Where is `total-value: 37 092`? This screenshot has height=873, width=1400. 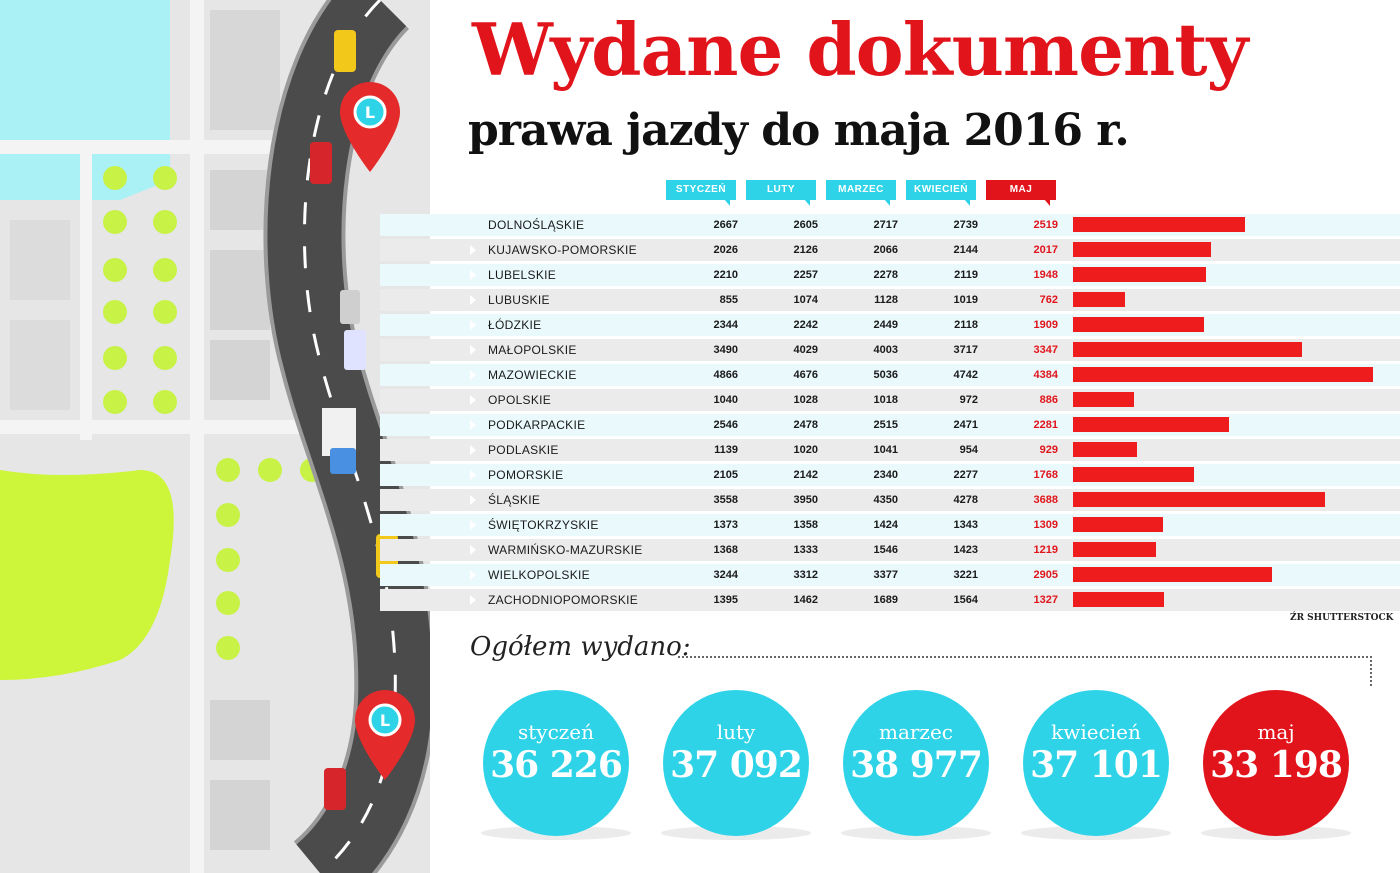
total-value: 37 092 is located at coordinates (736, 765).